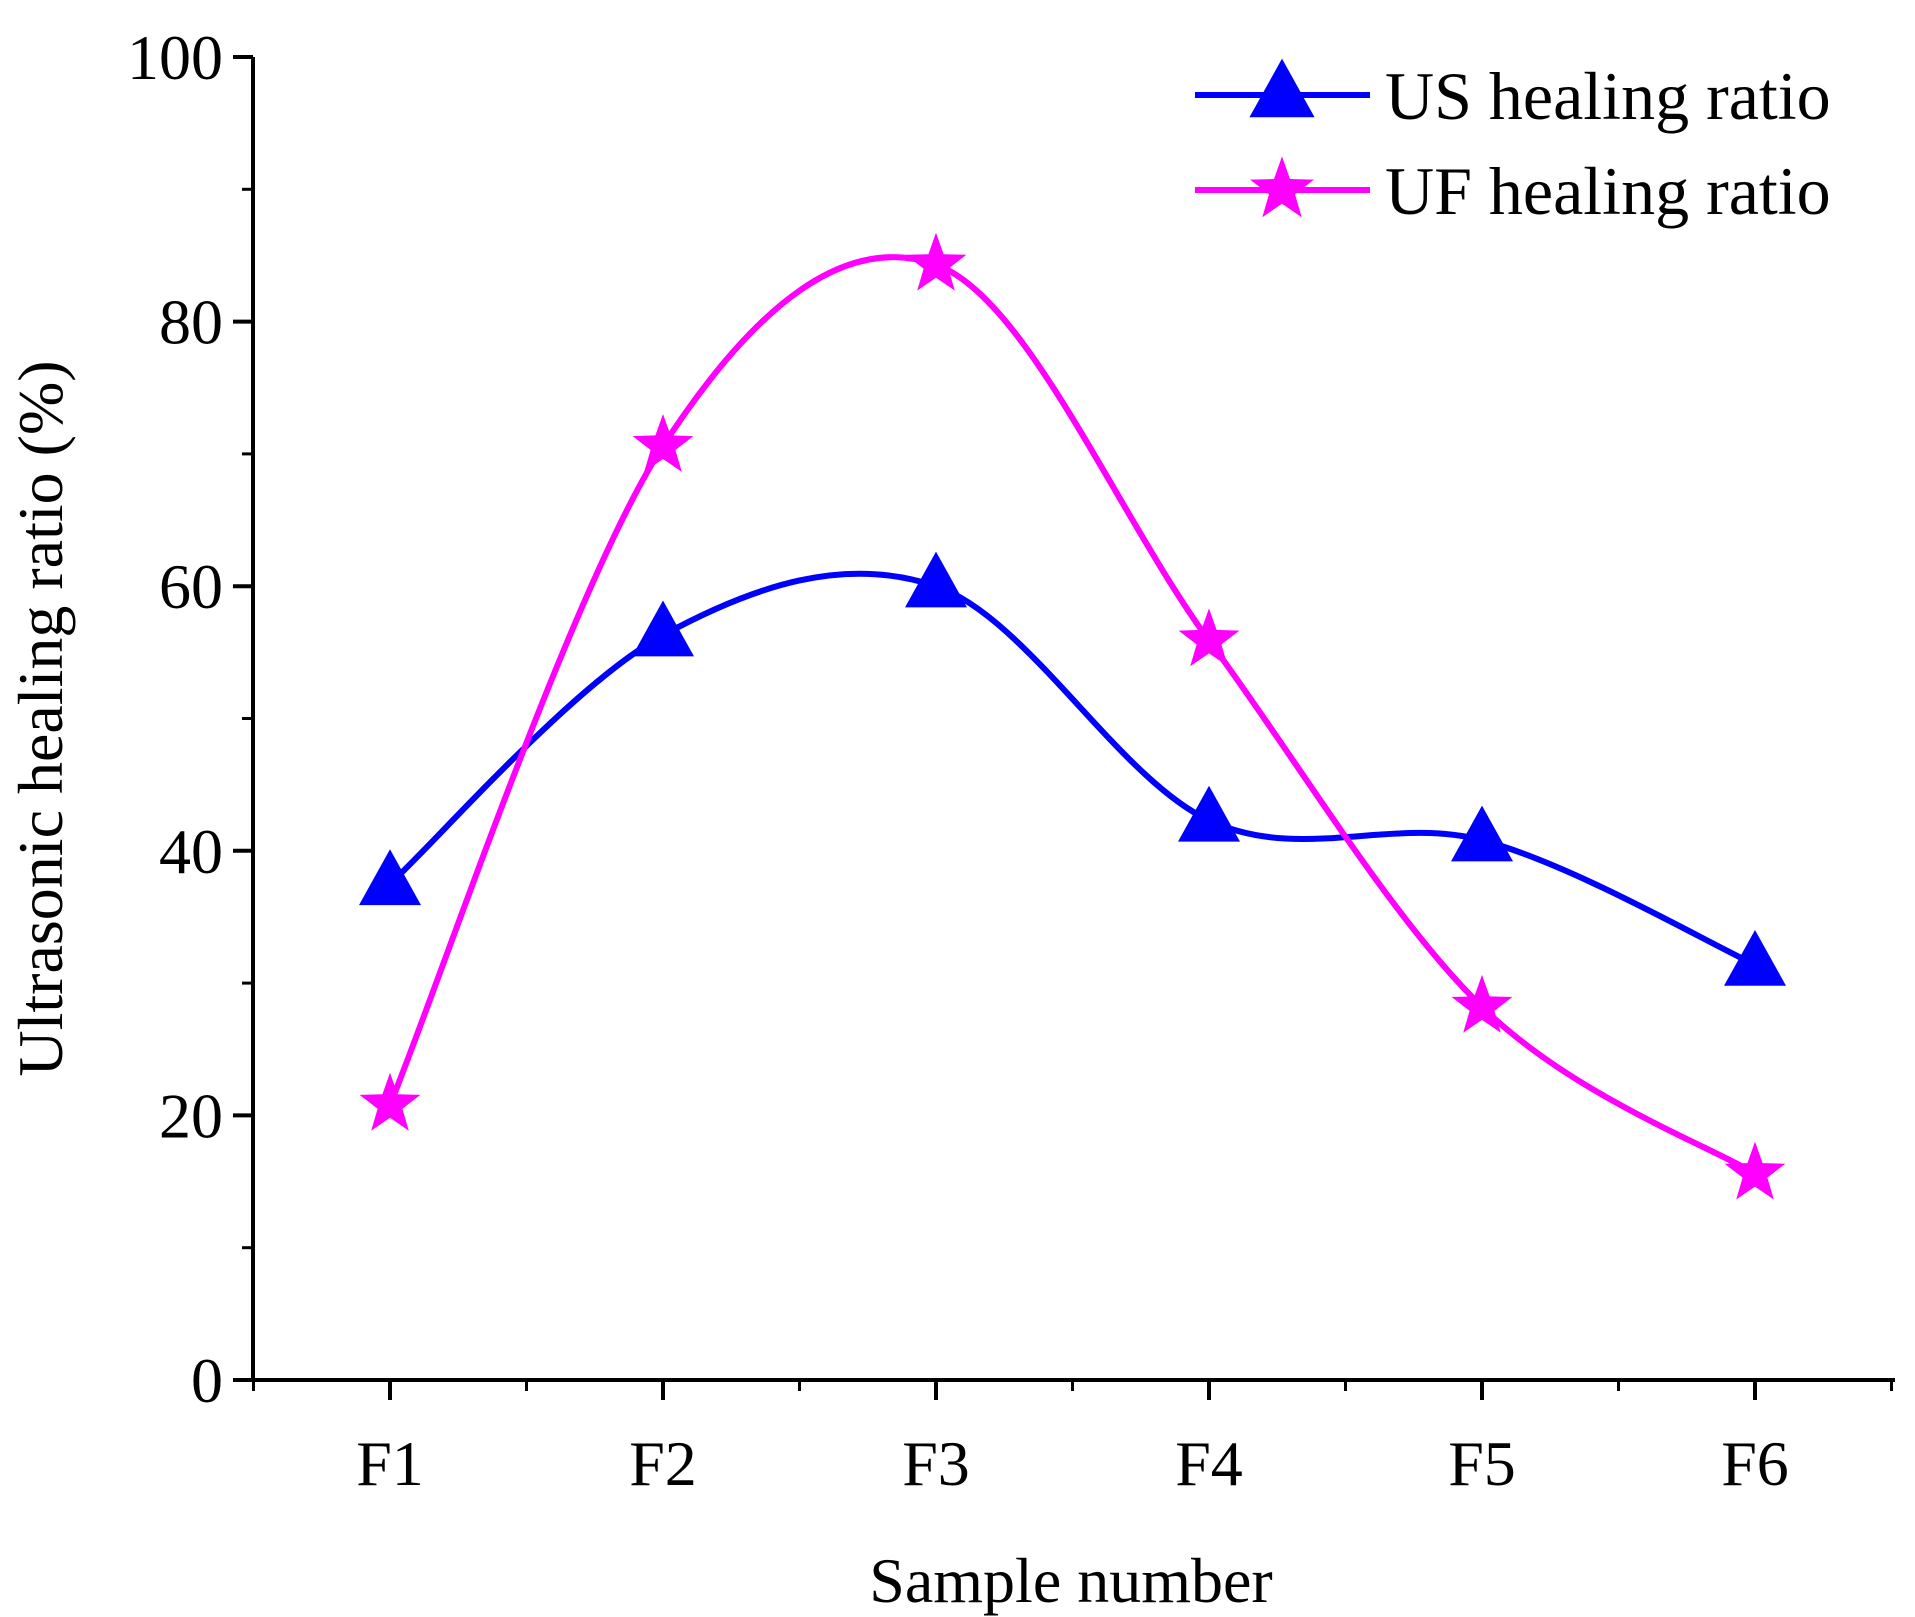 This screenshot has height=1617, width=1915. Describe the element at coordinates (1608, 96) in the screenshot. I see `legend-label: US healing ratio` at that location.